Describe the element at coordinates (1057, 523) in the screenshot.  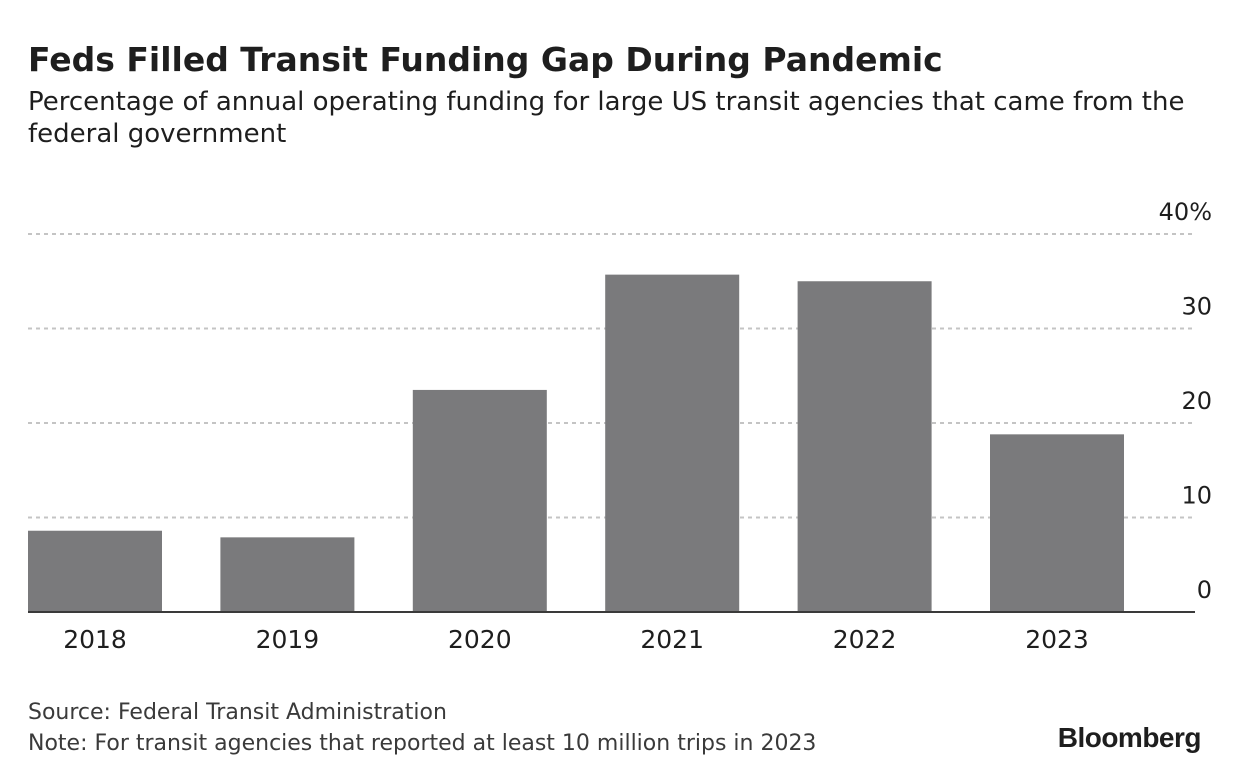
I see `bar-2023` at that location.